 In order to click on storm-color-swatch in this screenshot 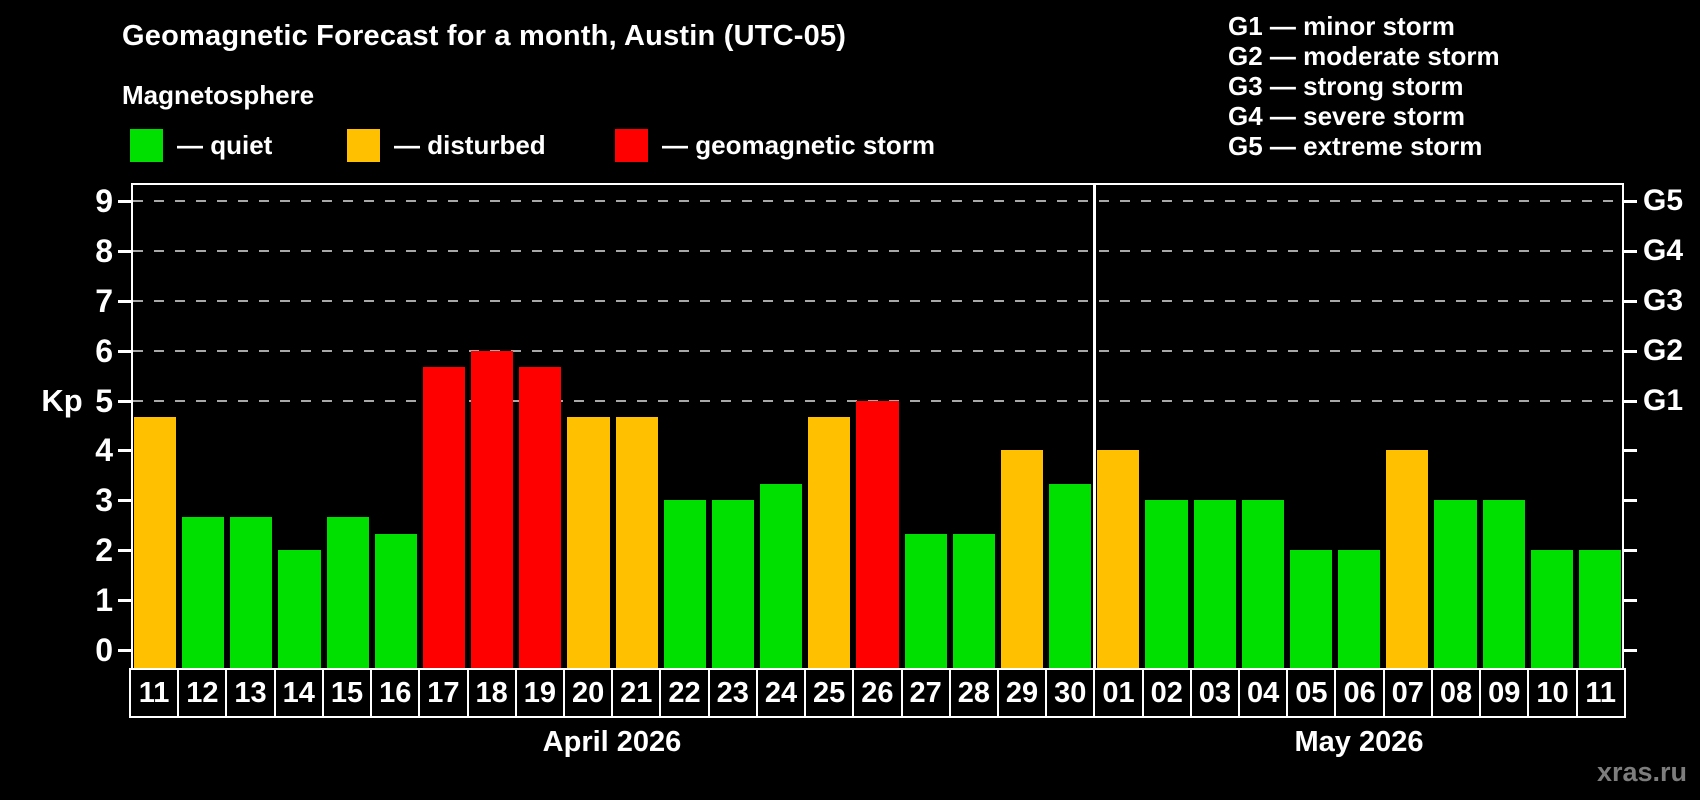, I will do `click(631, 145)`.